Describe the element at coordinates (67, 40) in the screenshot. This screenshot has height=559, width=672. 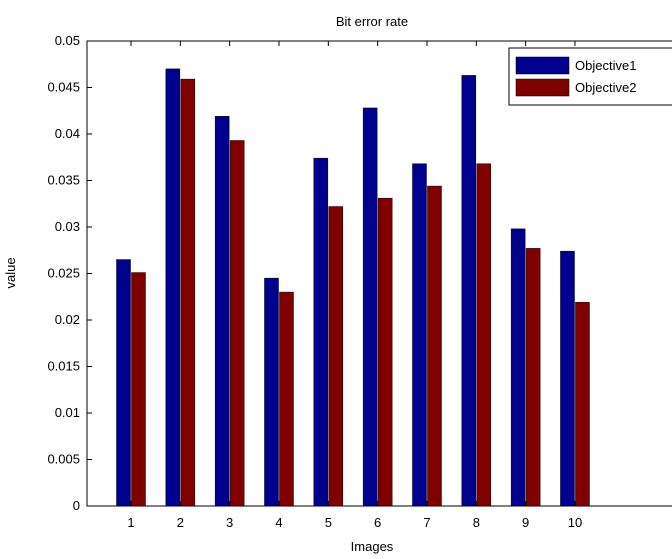
I see `y-tick-label: 0.05` at that location.